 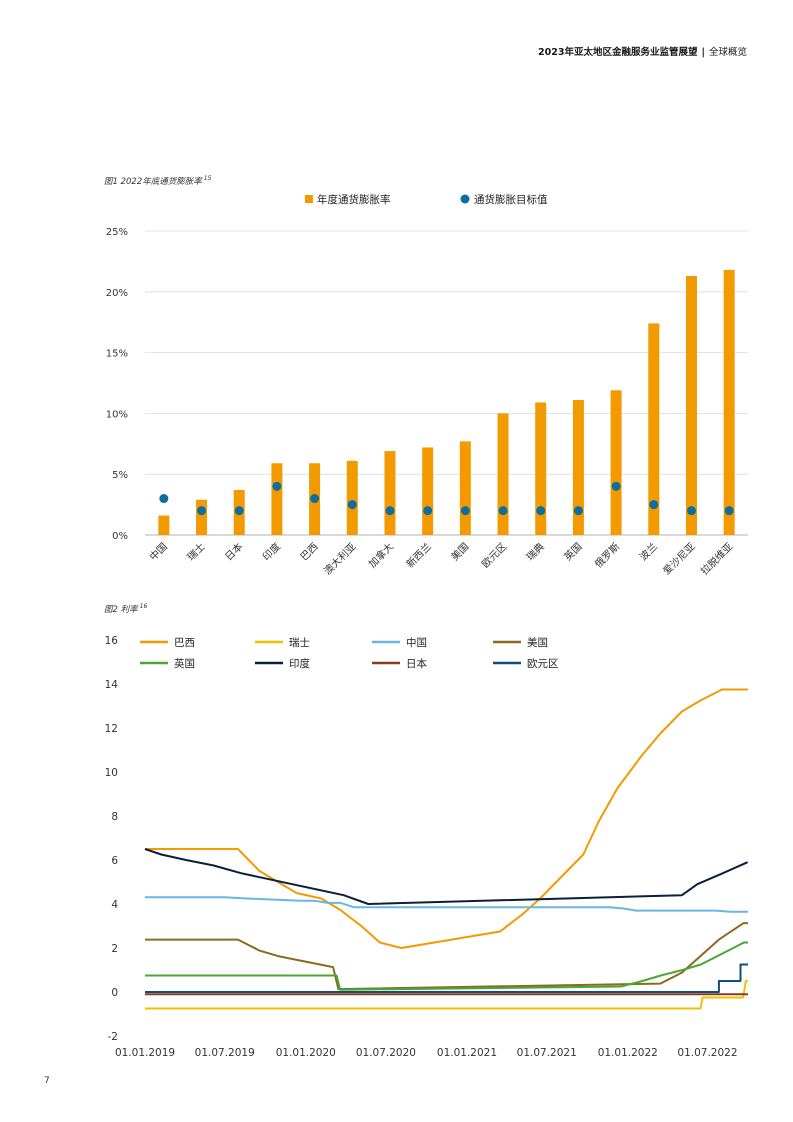 I want to click on y-tick-label: 2, so click(x=114, y=949).